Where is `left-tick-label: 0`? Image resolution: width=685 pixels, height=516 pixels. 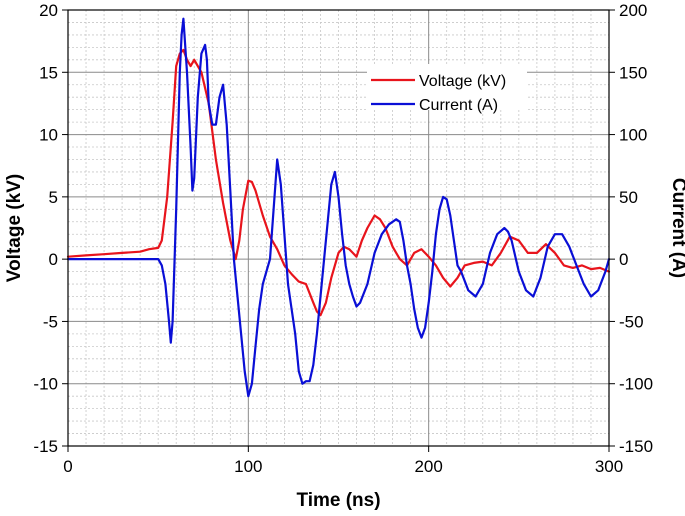 left-tick-label: 0 is located at coordinates (53, 259).